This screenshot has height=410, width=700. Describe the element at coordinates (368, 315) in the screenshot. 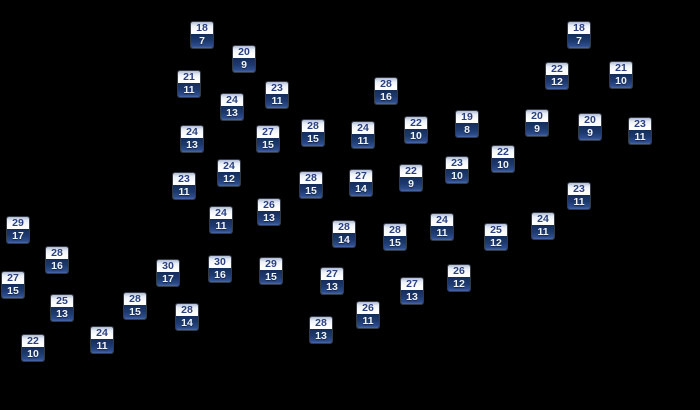

I see `temp-badge: 26 11` at that location.